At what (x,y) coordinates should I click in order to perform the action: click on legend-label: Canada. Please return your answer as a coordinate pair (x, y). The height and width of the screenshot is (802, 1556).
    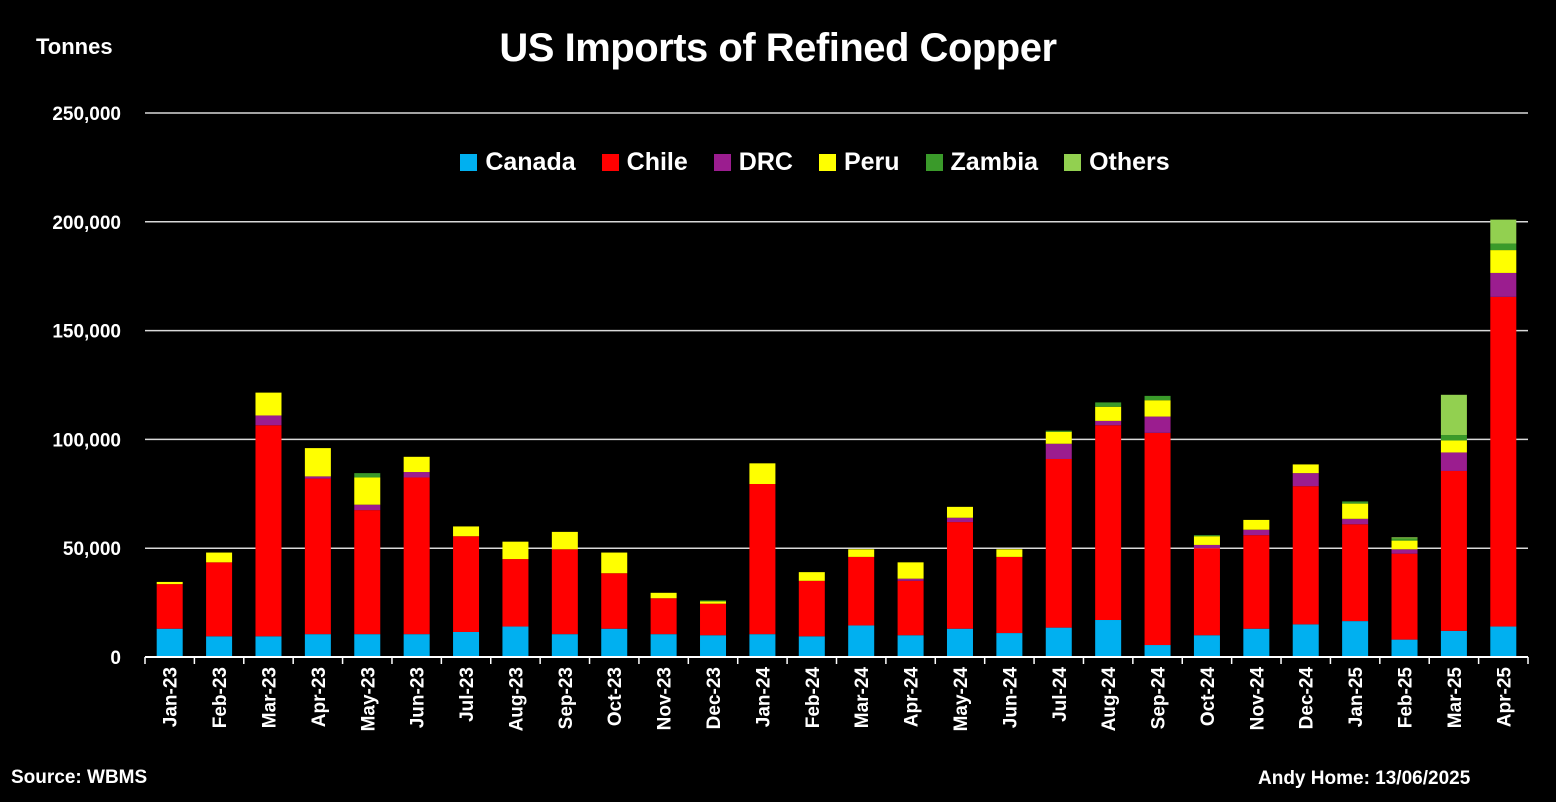
    Looking at the image, I should click on (530, 162).